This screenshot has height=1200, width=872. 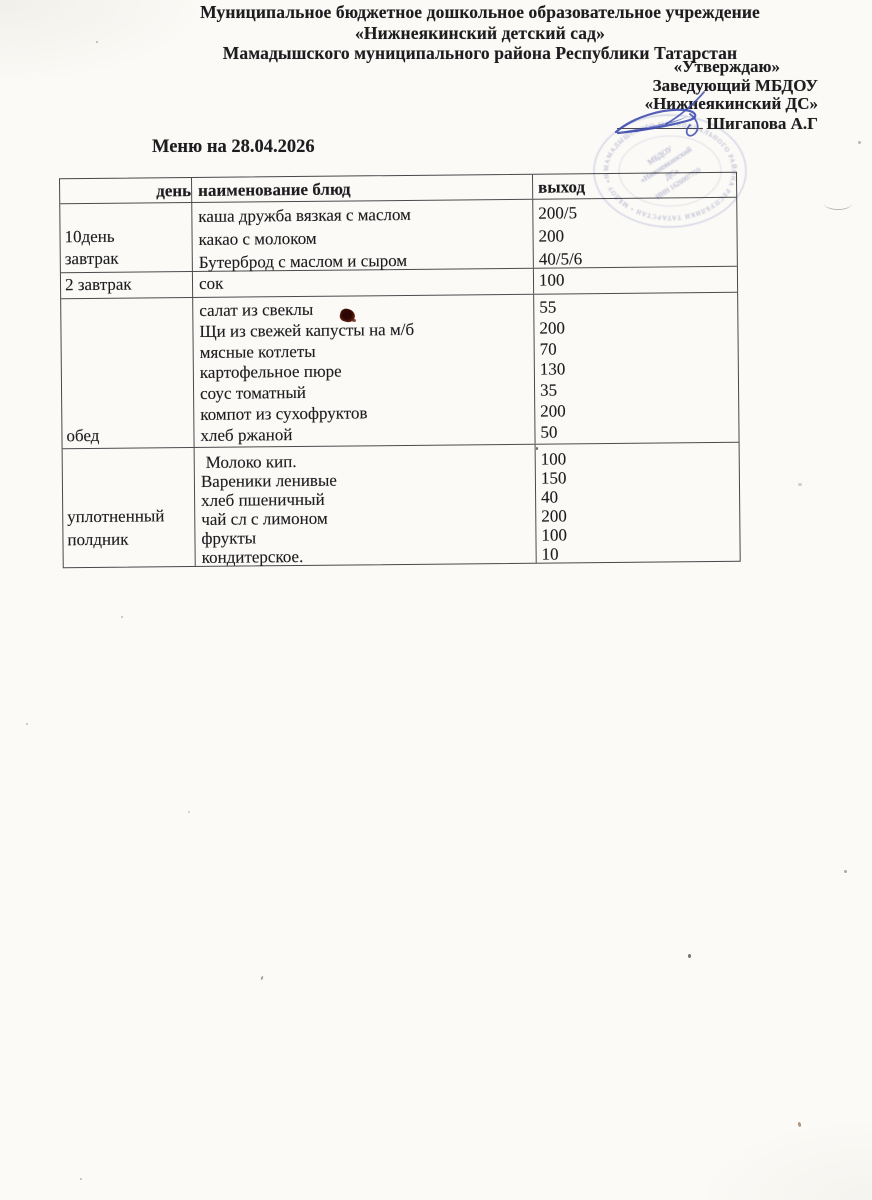 What do you see at coordinates (638, 503) in the screenshot?
I see `portions-cell: 100 150 40 200 100 10` at bounding box center [638, 503].